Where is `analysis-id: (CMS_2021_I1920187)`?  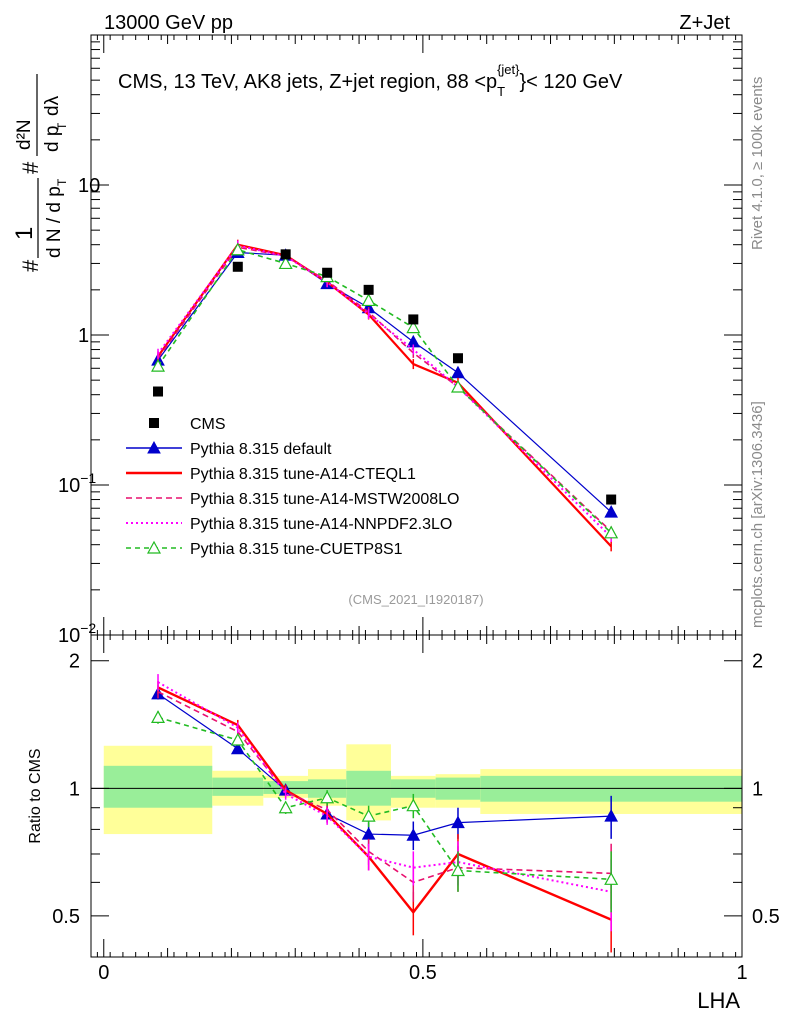 analysis-id: (CMS_2021_I1920187) is located at coordinates (415, 599).